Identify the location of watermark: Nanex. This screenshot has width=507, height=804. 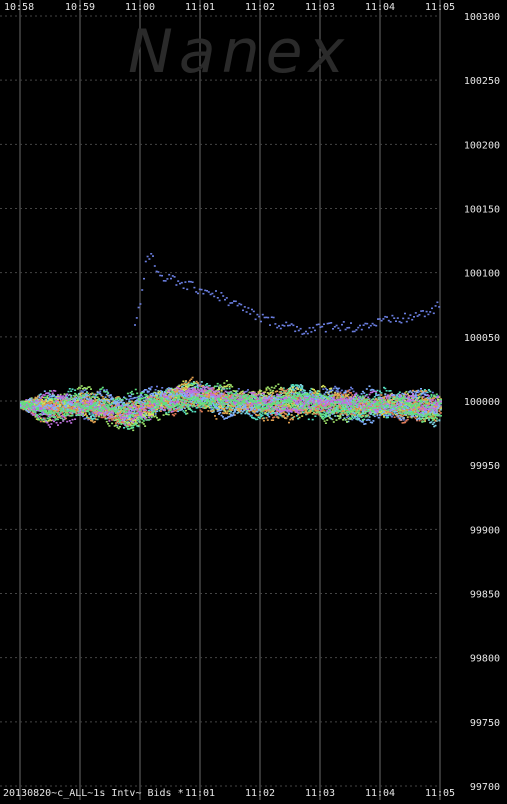
(239, 52).